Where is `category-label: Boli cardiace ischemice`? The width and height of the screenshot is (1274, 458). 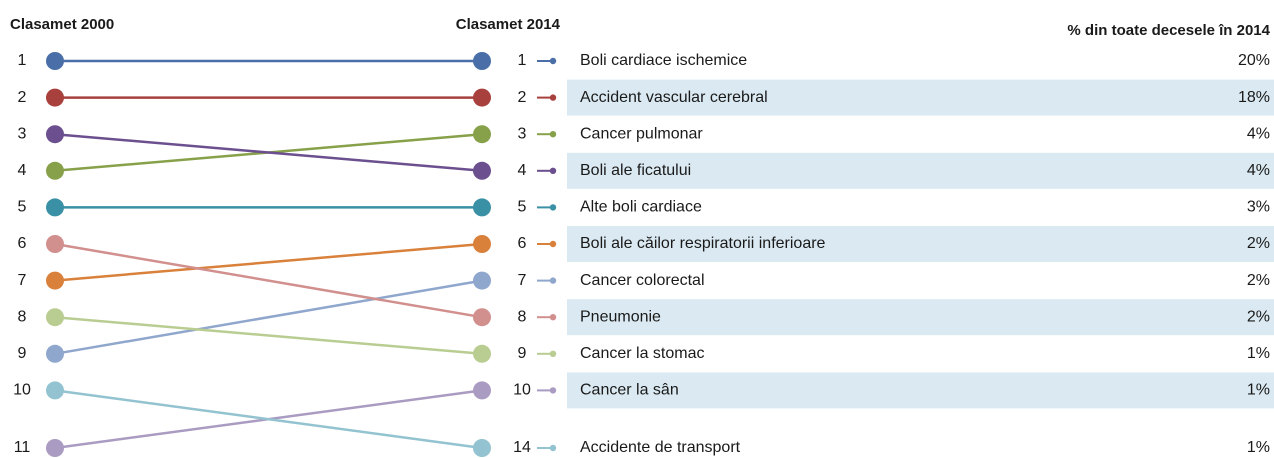 category-label: Boli cardiace ischemice is located at coordinates (663, 60).